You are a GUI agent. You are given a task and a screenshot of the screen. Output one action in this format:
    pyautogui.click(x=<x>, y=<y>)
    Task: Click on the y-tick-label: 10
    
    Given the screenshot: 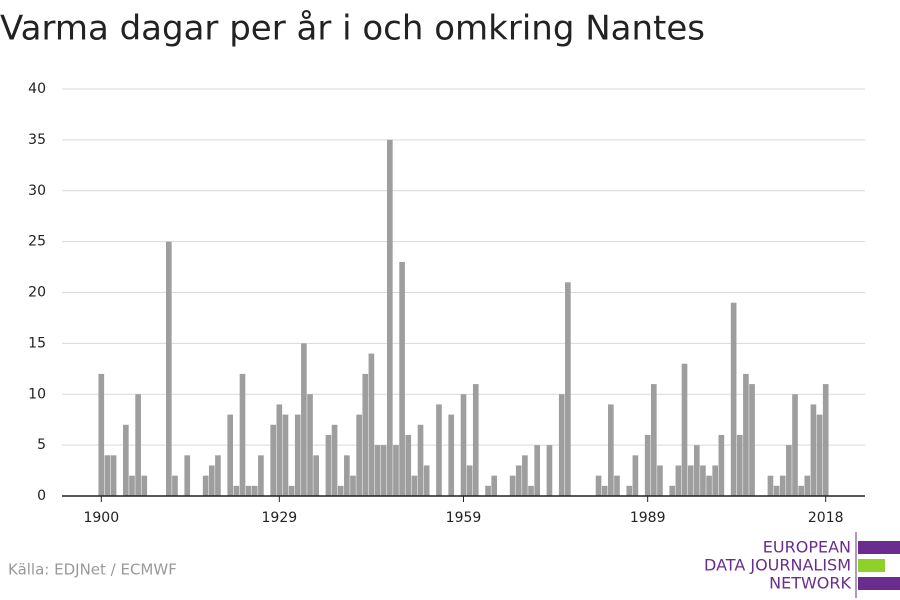 What is the action you would take?
    pyautogui.click(x=37, y=394)
    